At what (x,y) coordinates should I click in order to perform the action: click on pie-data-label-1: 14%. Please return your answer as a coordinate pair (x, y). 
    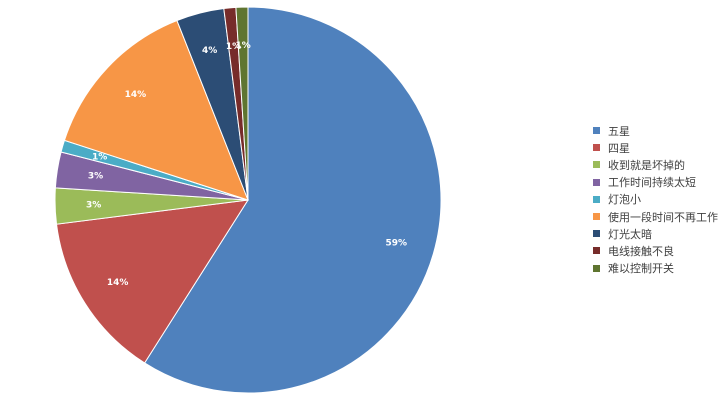
    Looking at the image, I should click on (118, 283).